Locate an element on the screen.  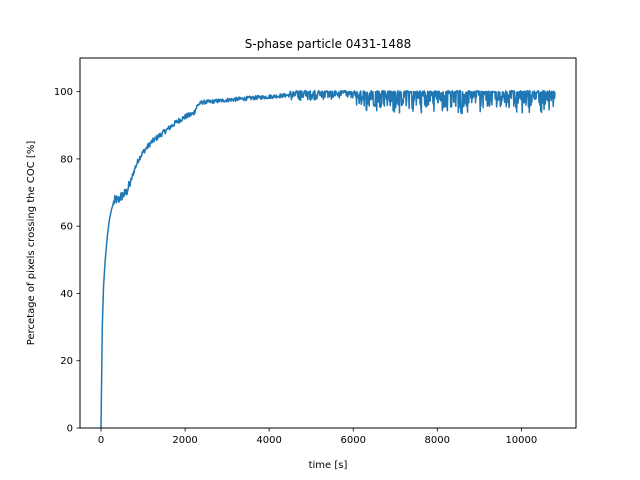
y-tick-label: 100 is located at coordinates (63, 92).